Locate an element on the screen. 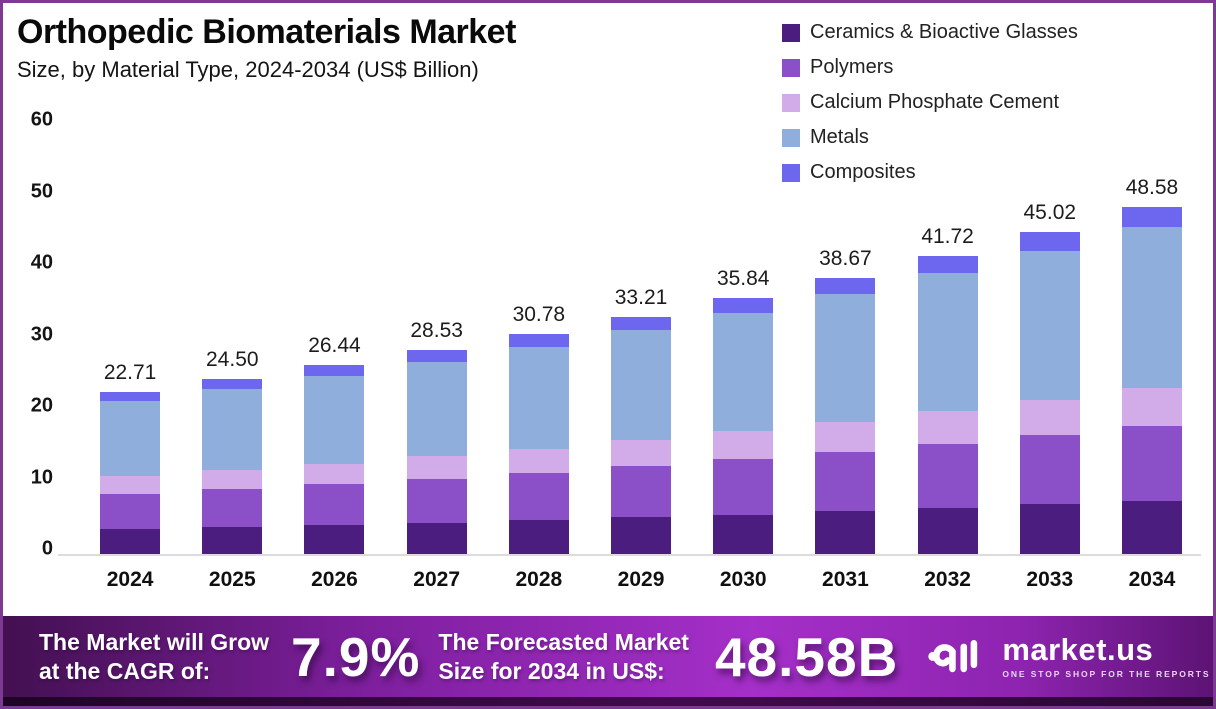  y-tick-label-40: 40 is located at coordinates (41, 262).